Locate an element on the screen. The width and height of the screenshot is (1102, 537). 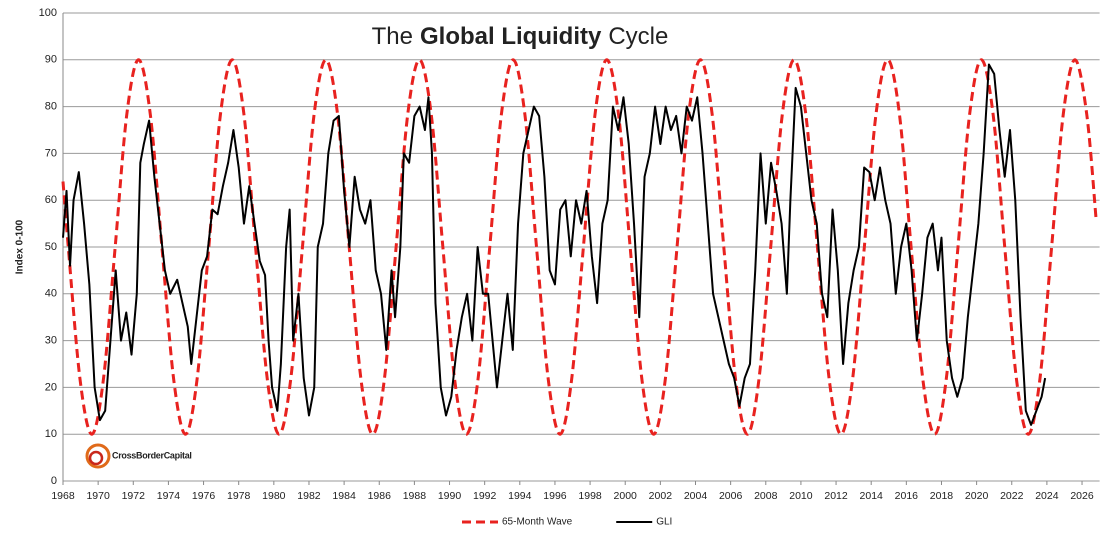
y-tick-label: 70 is located at coordinates (51, 153).